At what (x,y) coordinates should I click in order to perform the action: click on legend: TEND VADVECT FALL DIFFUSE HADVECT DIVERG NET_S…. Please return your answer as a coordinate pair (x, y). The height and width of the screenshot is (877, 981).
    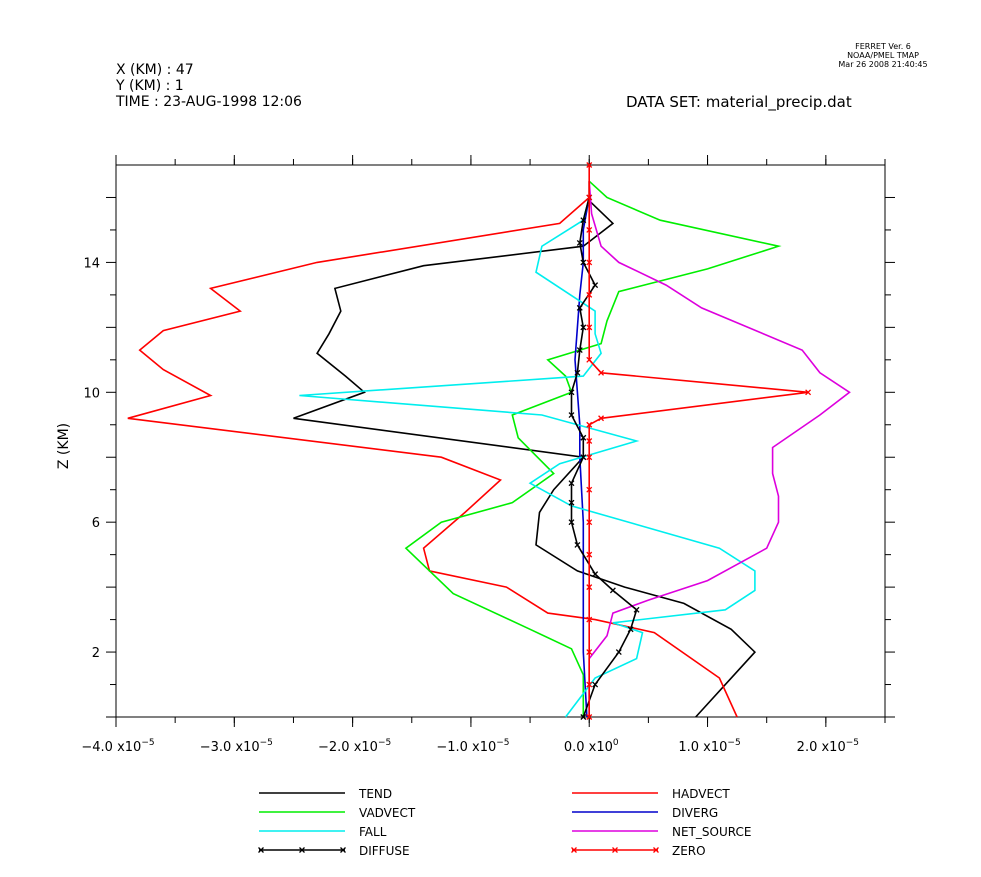
    Looking at the image, I should click on (504, 822).